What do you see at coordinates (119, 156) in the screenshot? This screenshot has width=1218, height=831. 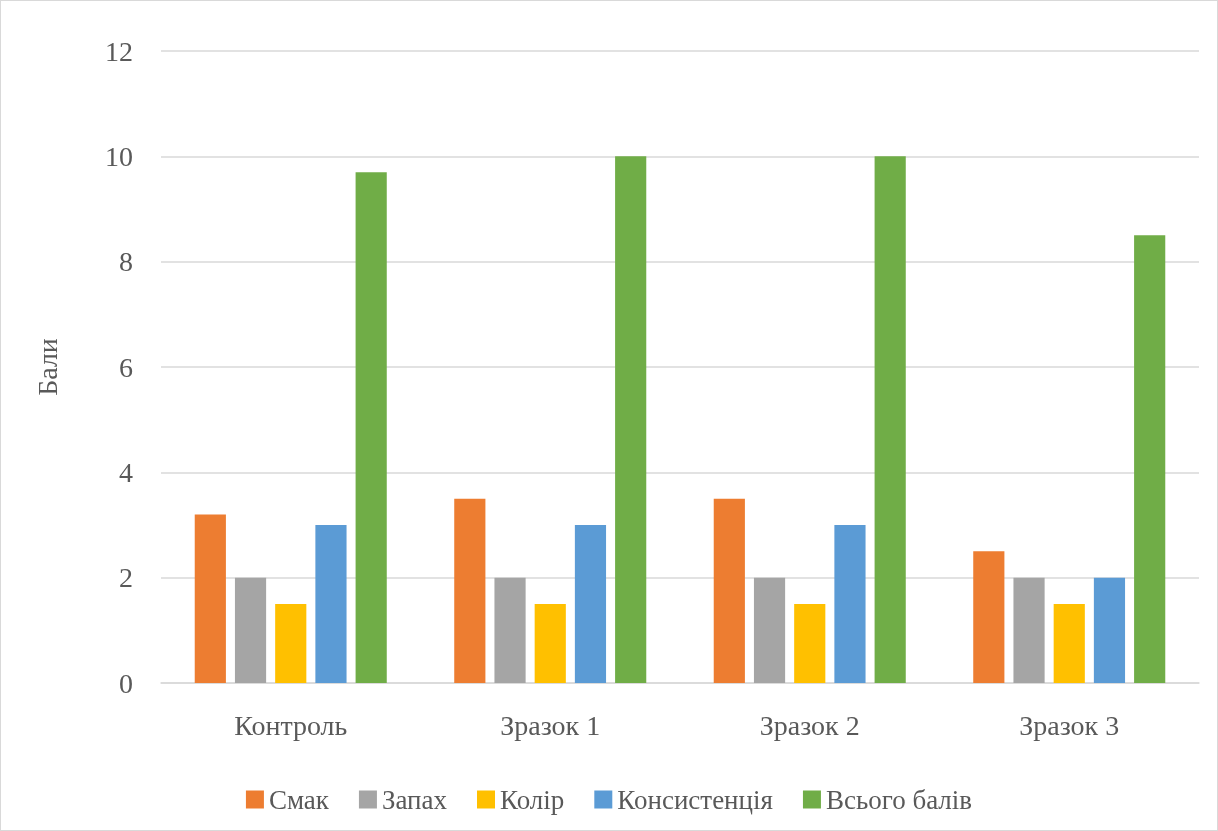 I see `y-tick-label: 10` at bounding box center [119, 156].